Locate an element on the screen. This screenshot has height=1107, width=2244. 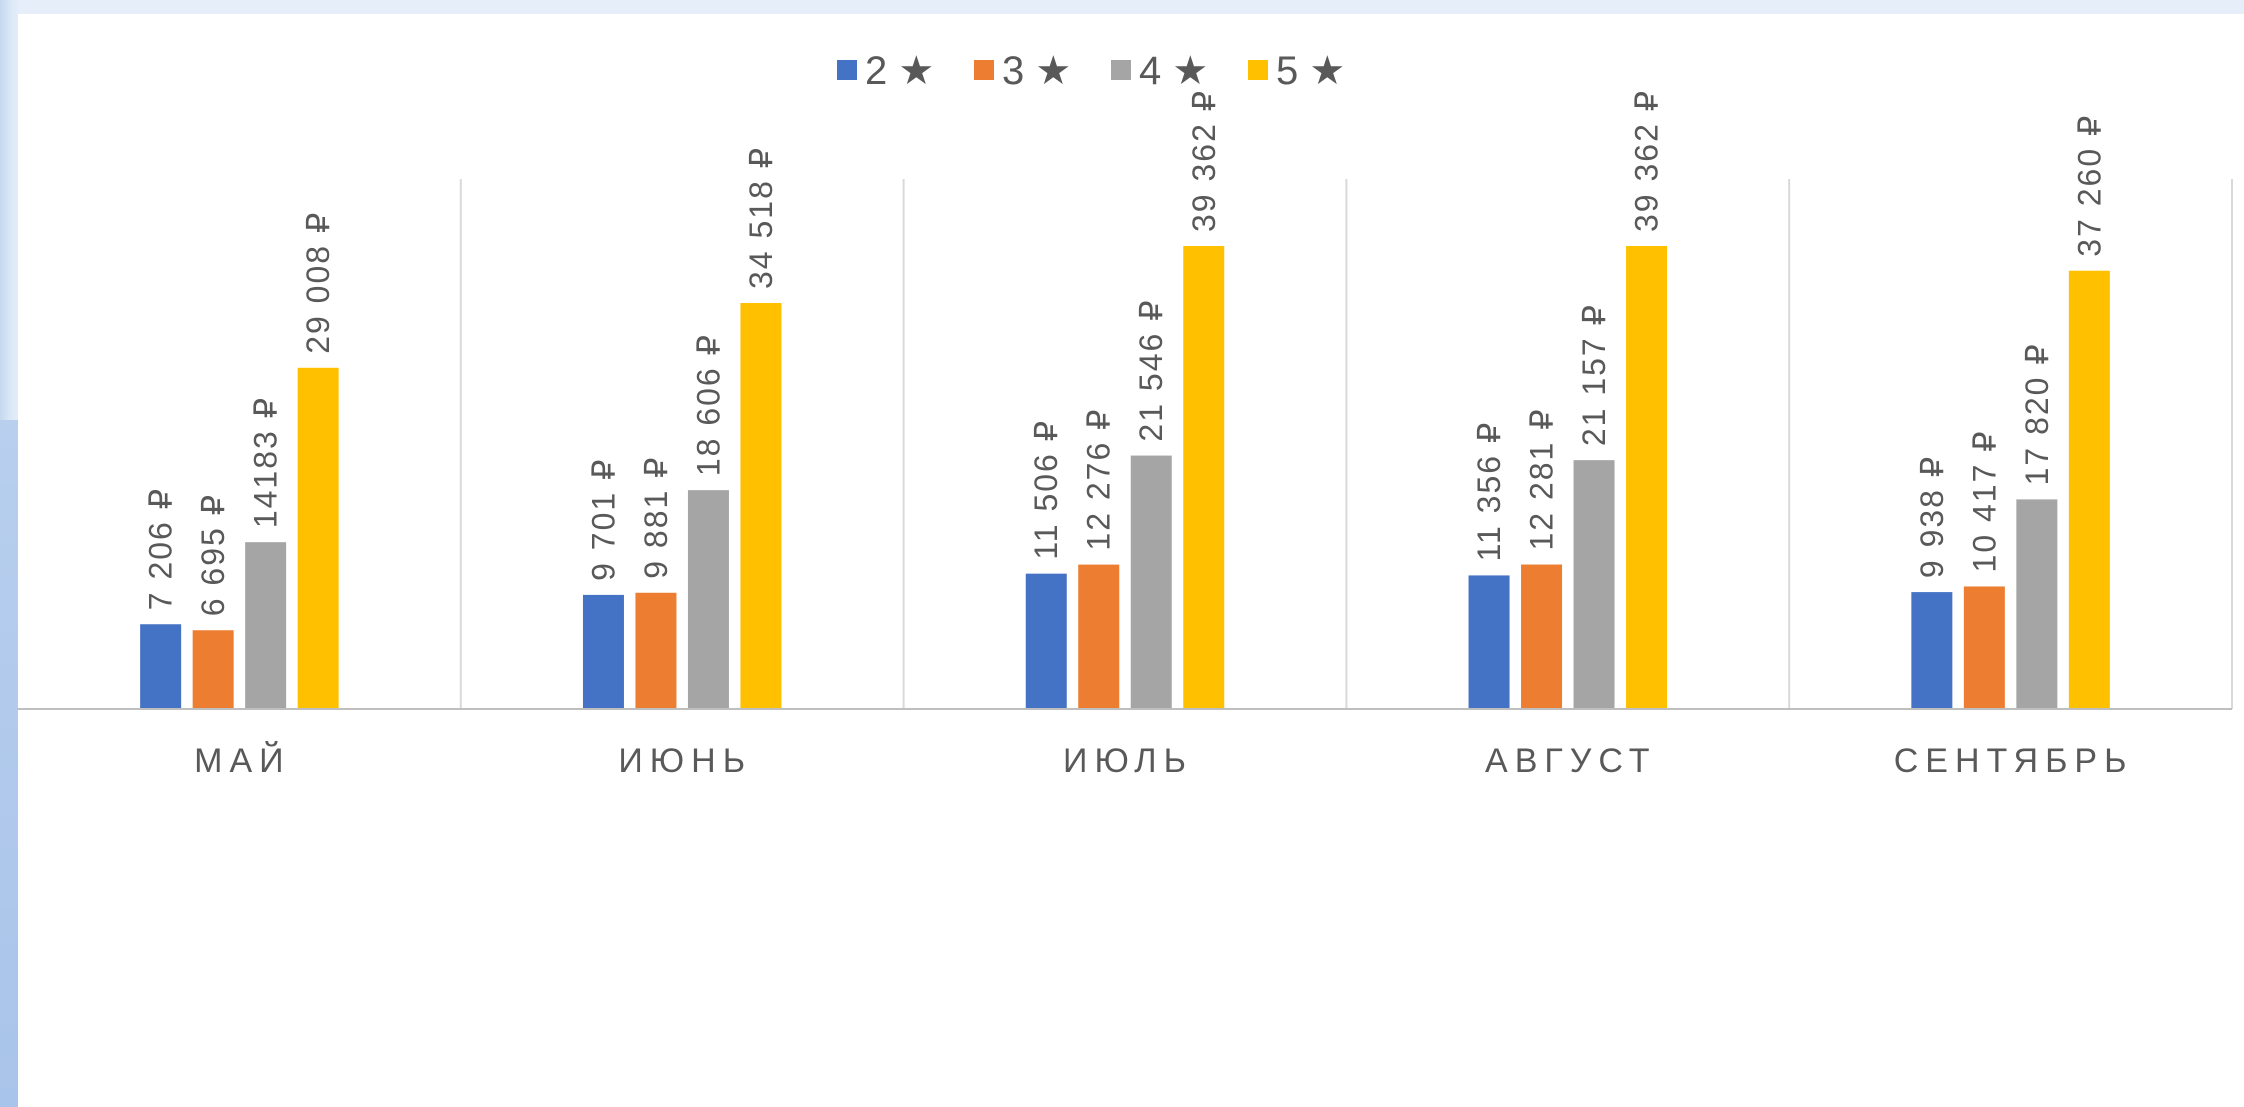
bar-value-label: 21 546 ₽ is located at coordinates (1151, 369).